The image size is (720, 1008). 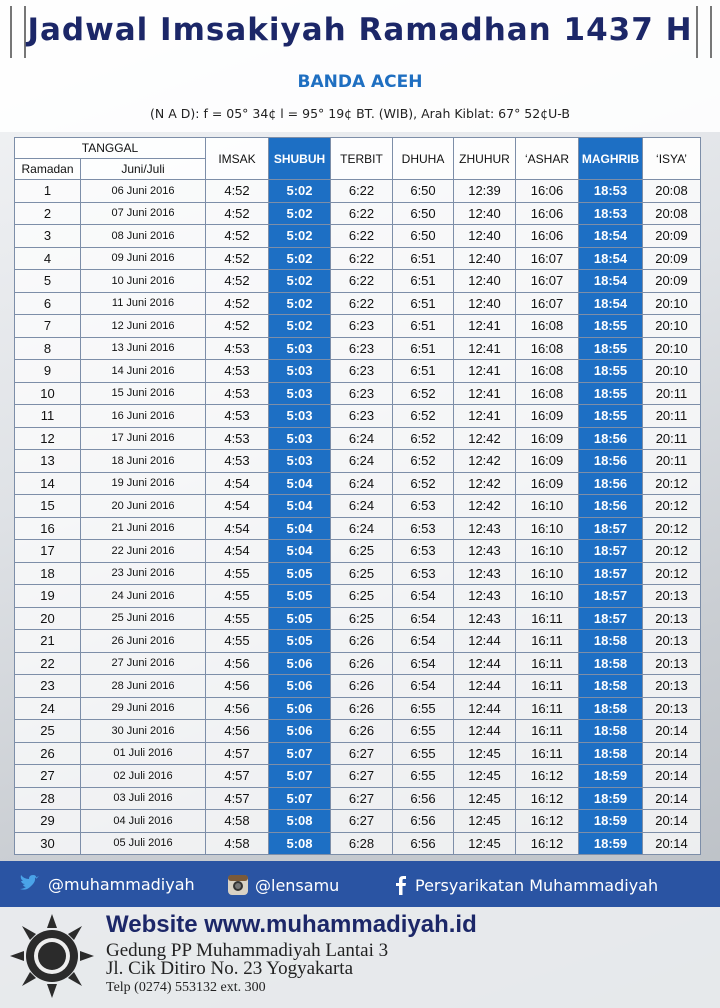 What do you see at coordinates (610, 618) in the screenshot?
I see `table-cell: 18:57` at bounding box center [610, 618].